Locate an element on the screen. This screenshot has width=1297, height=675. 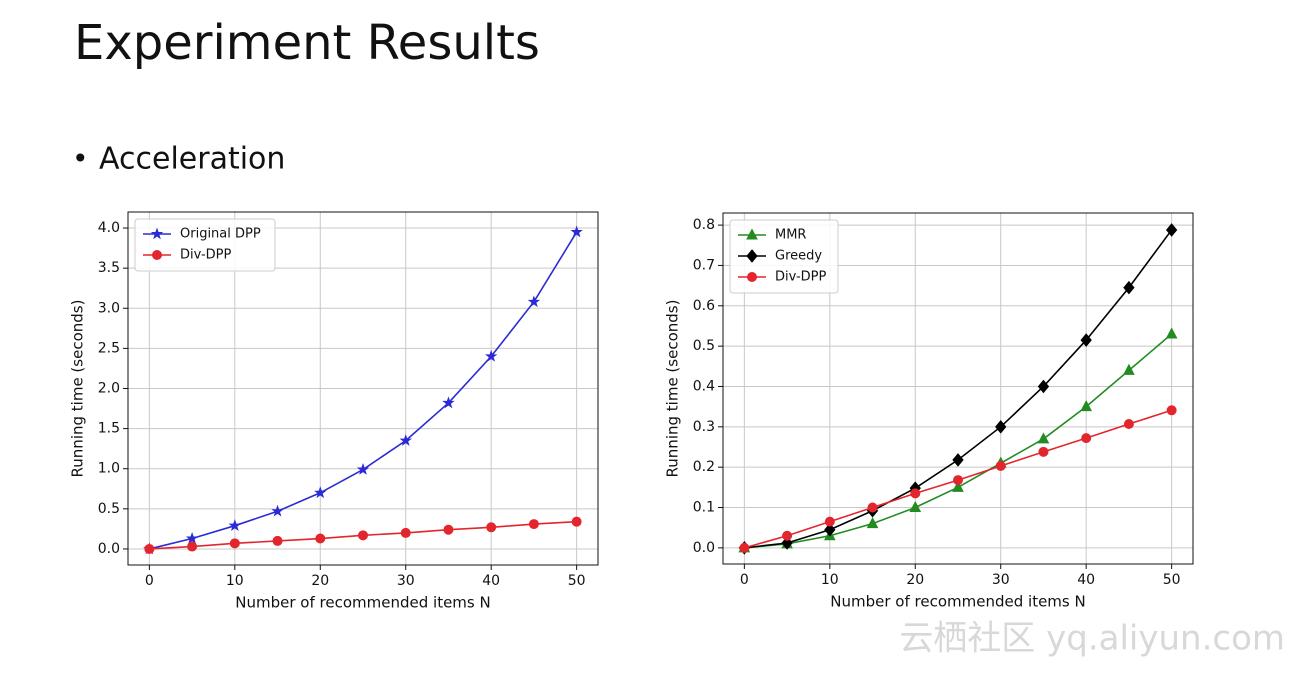
y-tick-label: 2.5 is located at coordinates (109, 348).